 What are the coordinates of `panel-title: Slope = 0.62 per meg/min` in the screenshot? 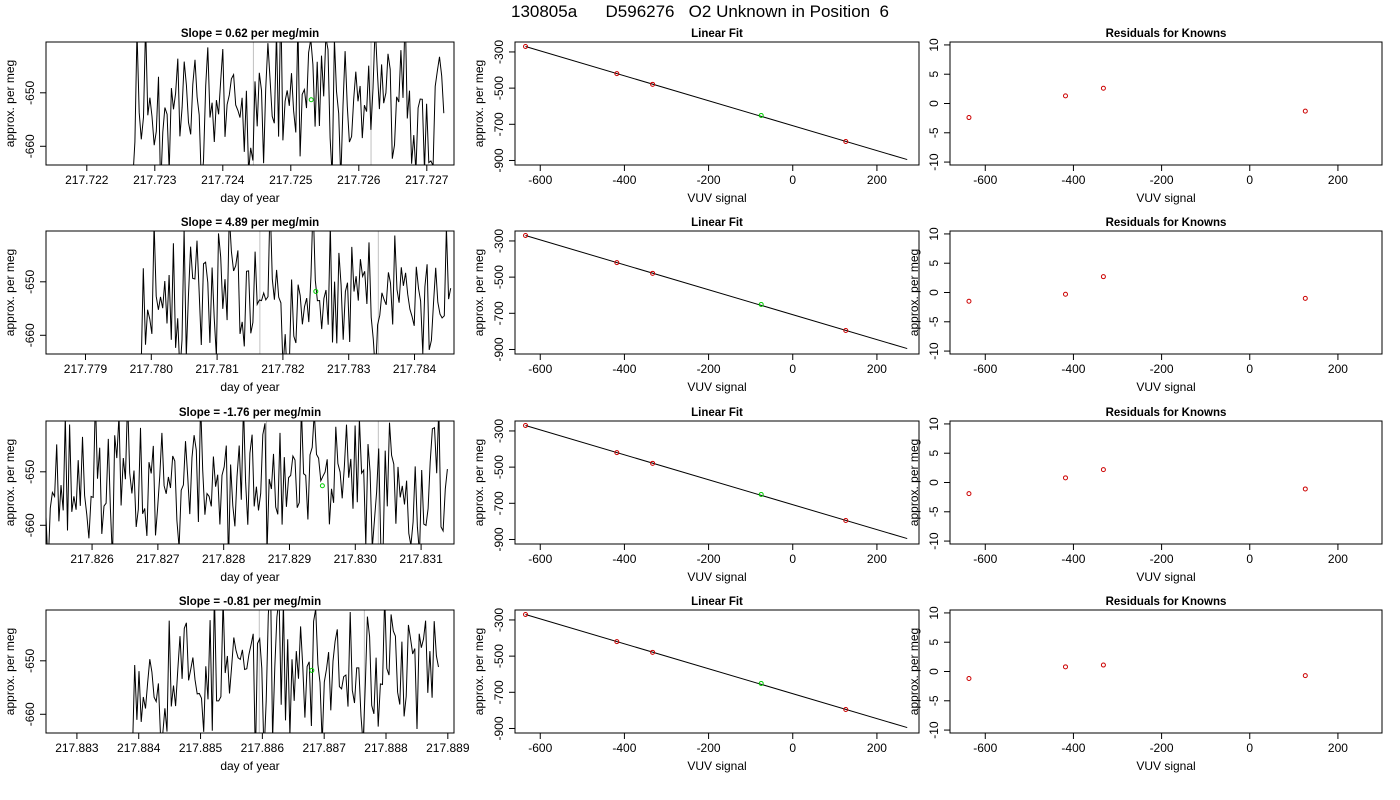 It's located at (250, 34).